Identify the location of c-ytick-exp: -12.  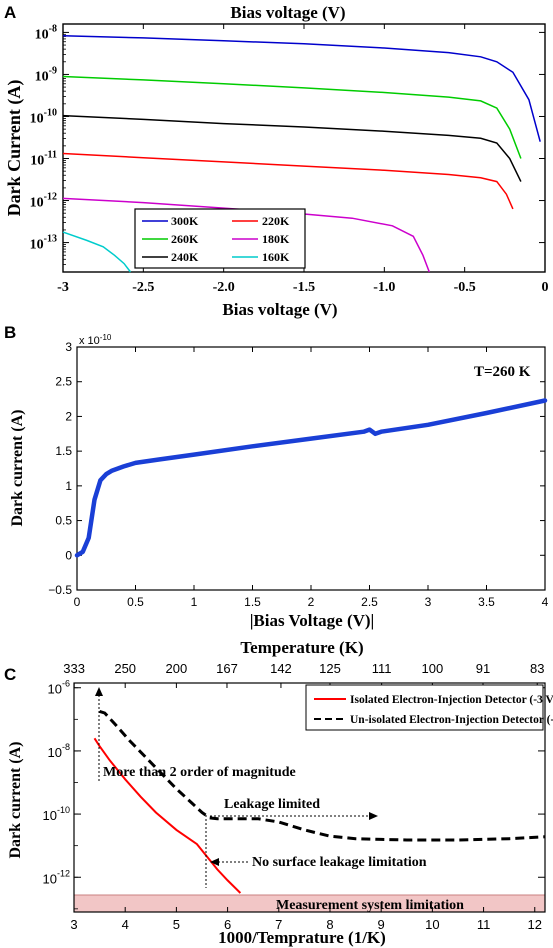
(63, 873).